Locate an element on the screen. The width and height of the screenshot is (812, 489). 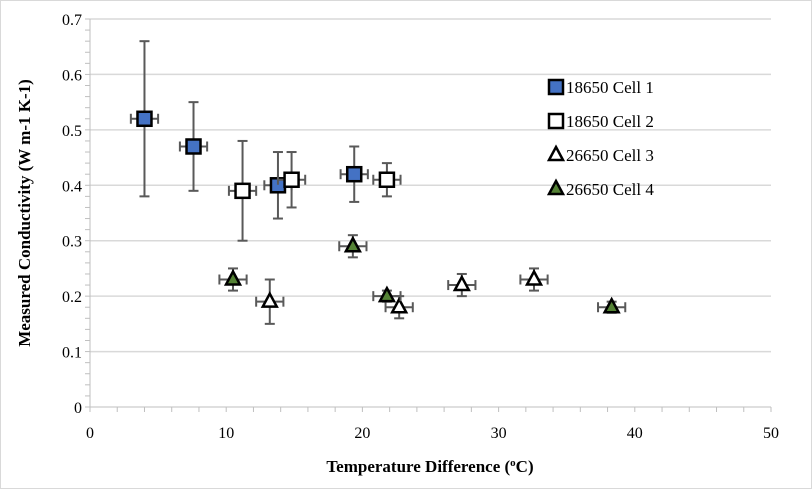
x-tick-label: 10 is located at coordinates (226, 433).